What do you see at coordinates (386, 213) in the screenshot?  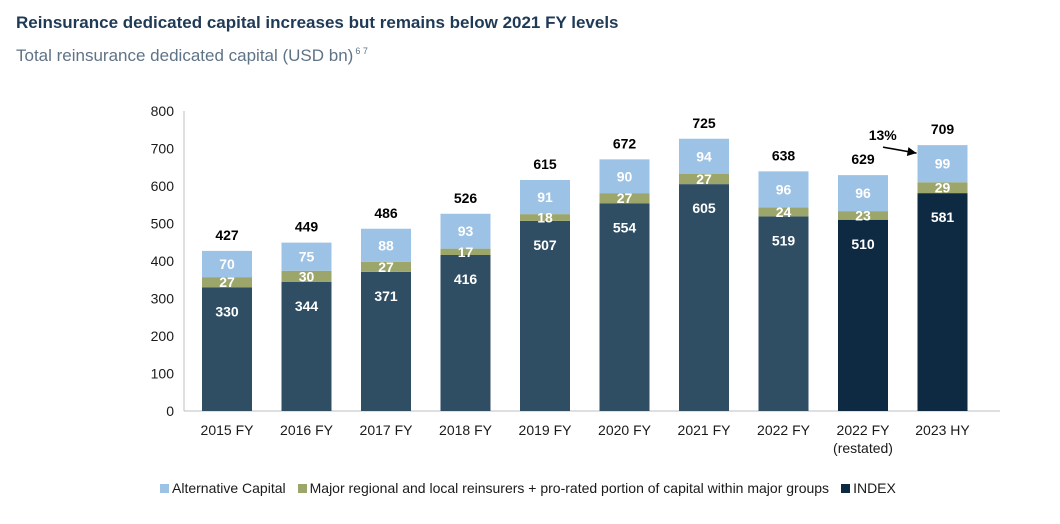 I see `data-label-total: 486` at bounding box center [386, 213].